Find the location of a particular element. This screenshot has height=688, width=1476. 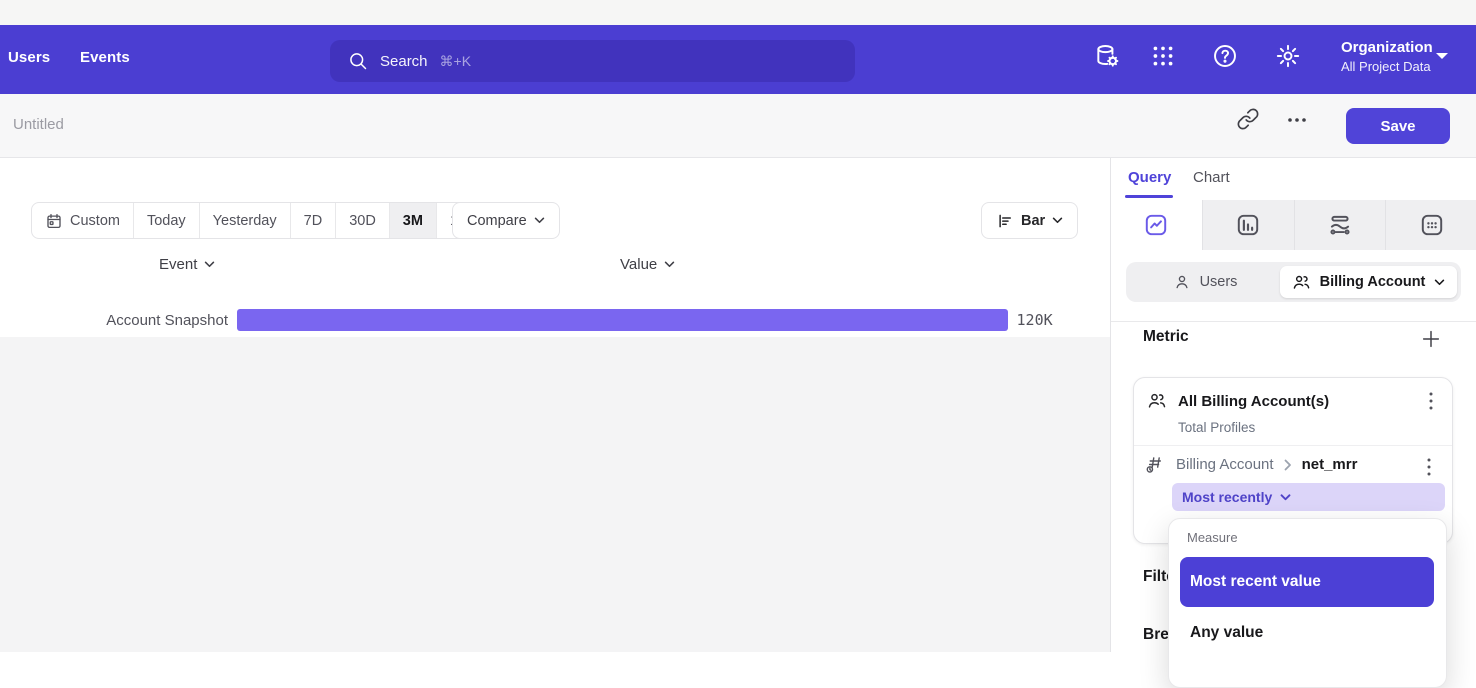

nav-users: Users is located at coordinates (29, 57).